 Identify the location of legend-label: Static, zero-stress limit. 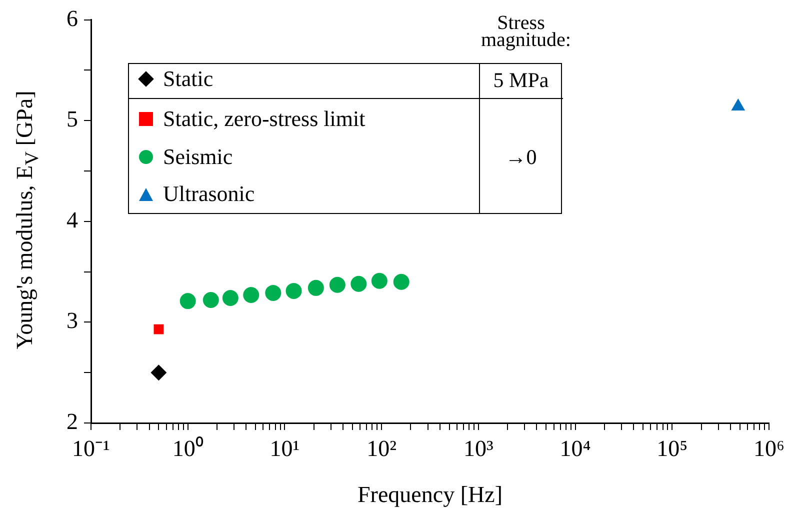
(264, 119).